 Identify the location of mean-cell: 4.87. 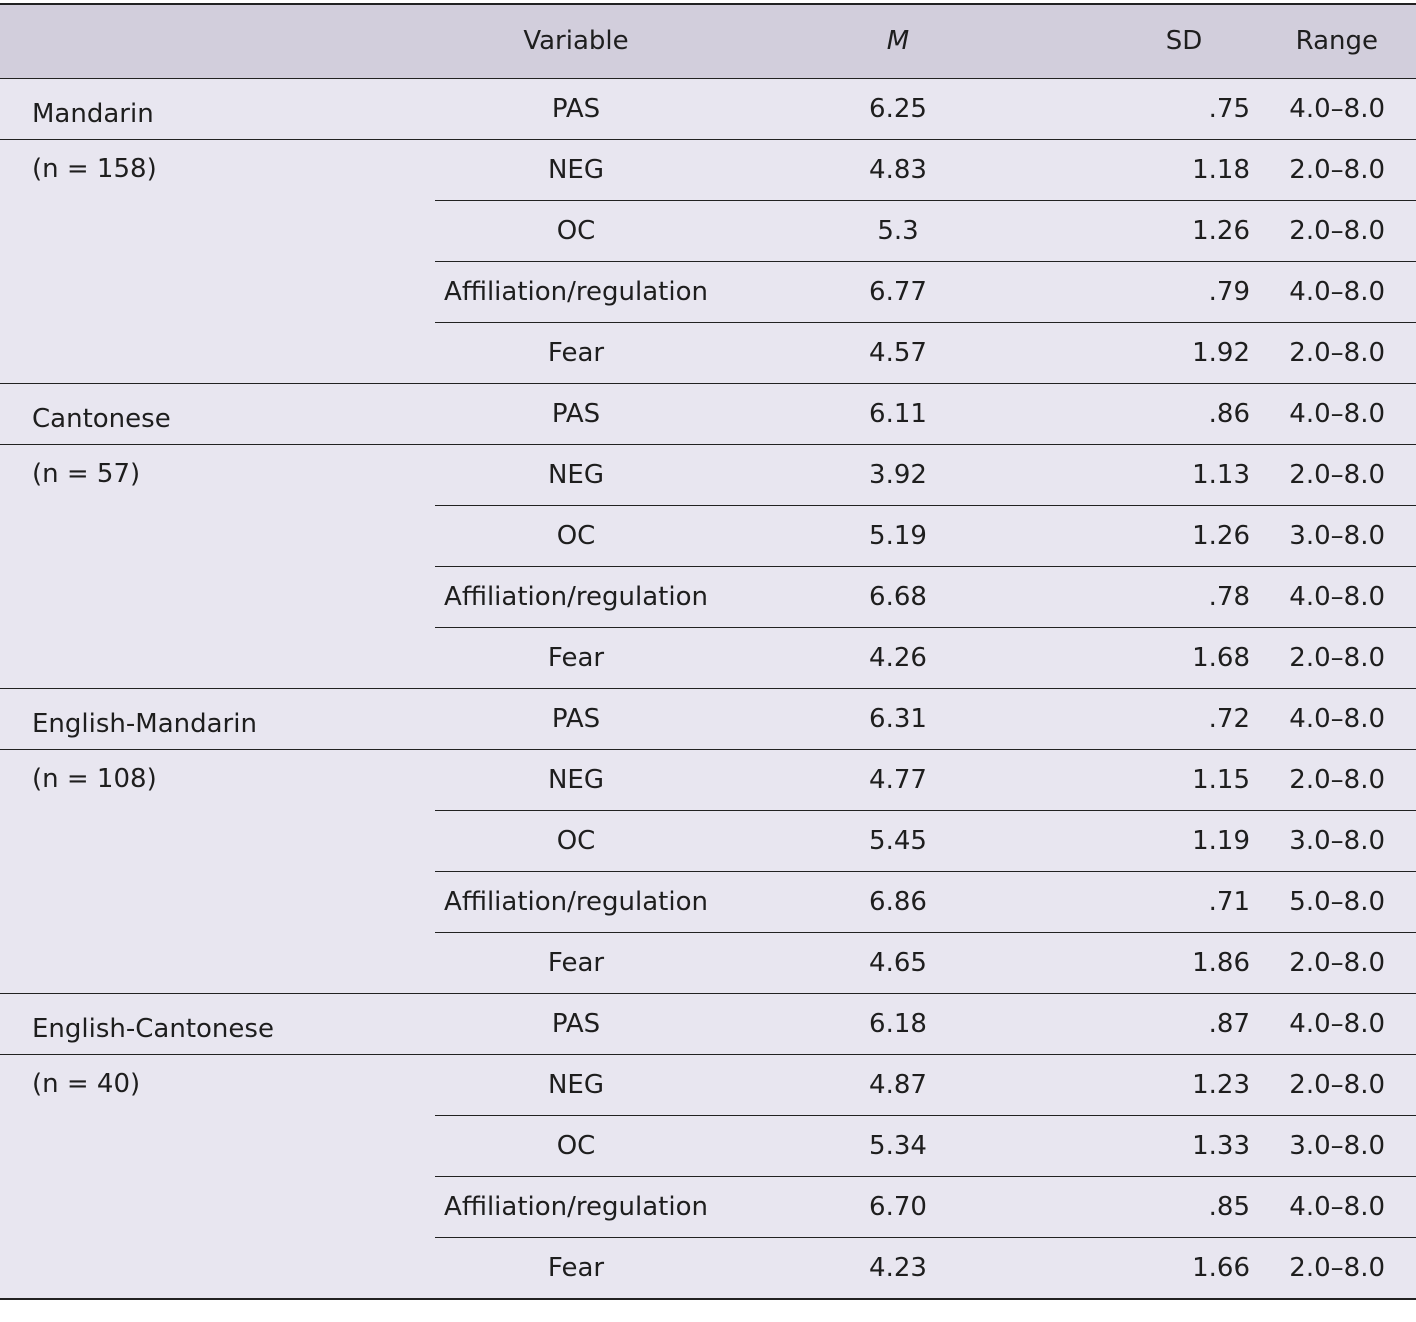
(898, 1084).